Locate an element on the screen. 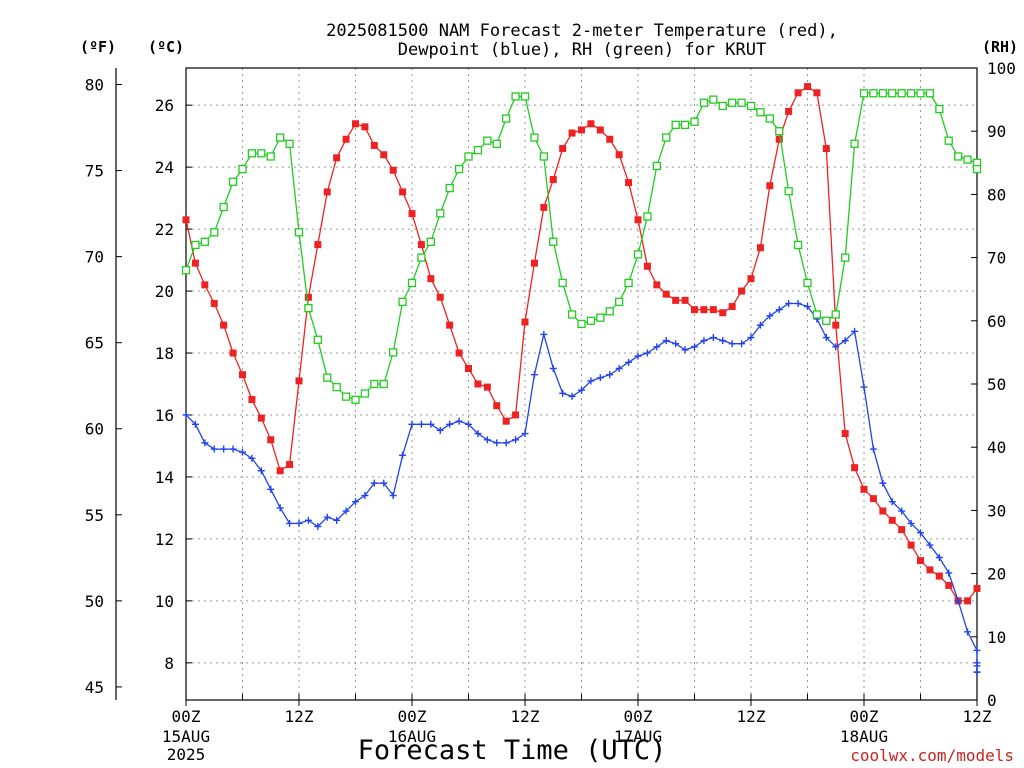  rh-tick-label: 20 is located at coordinates (996, 574).